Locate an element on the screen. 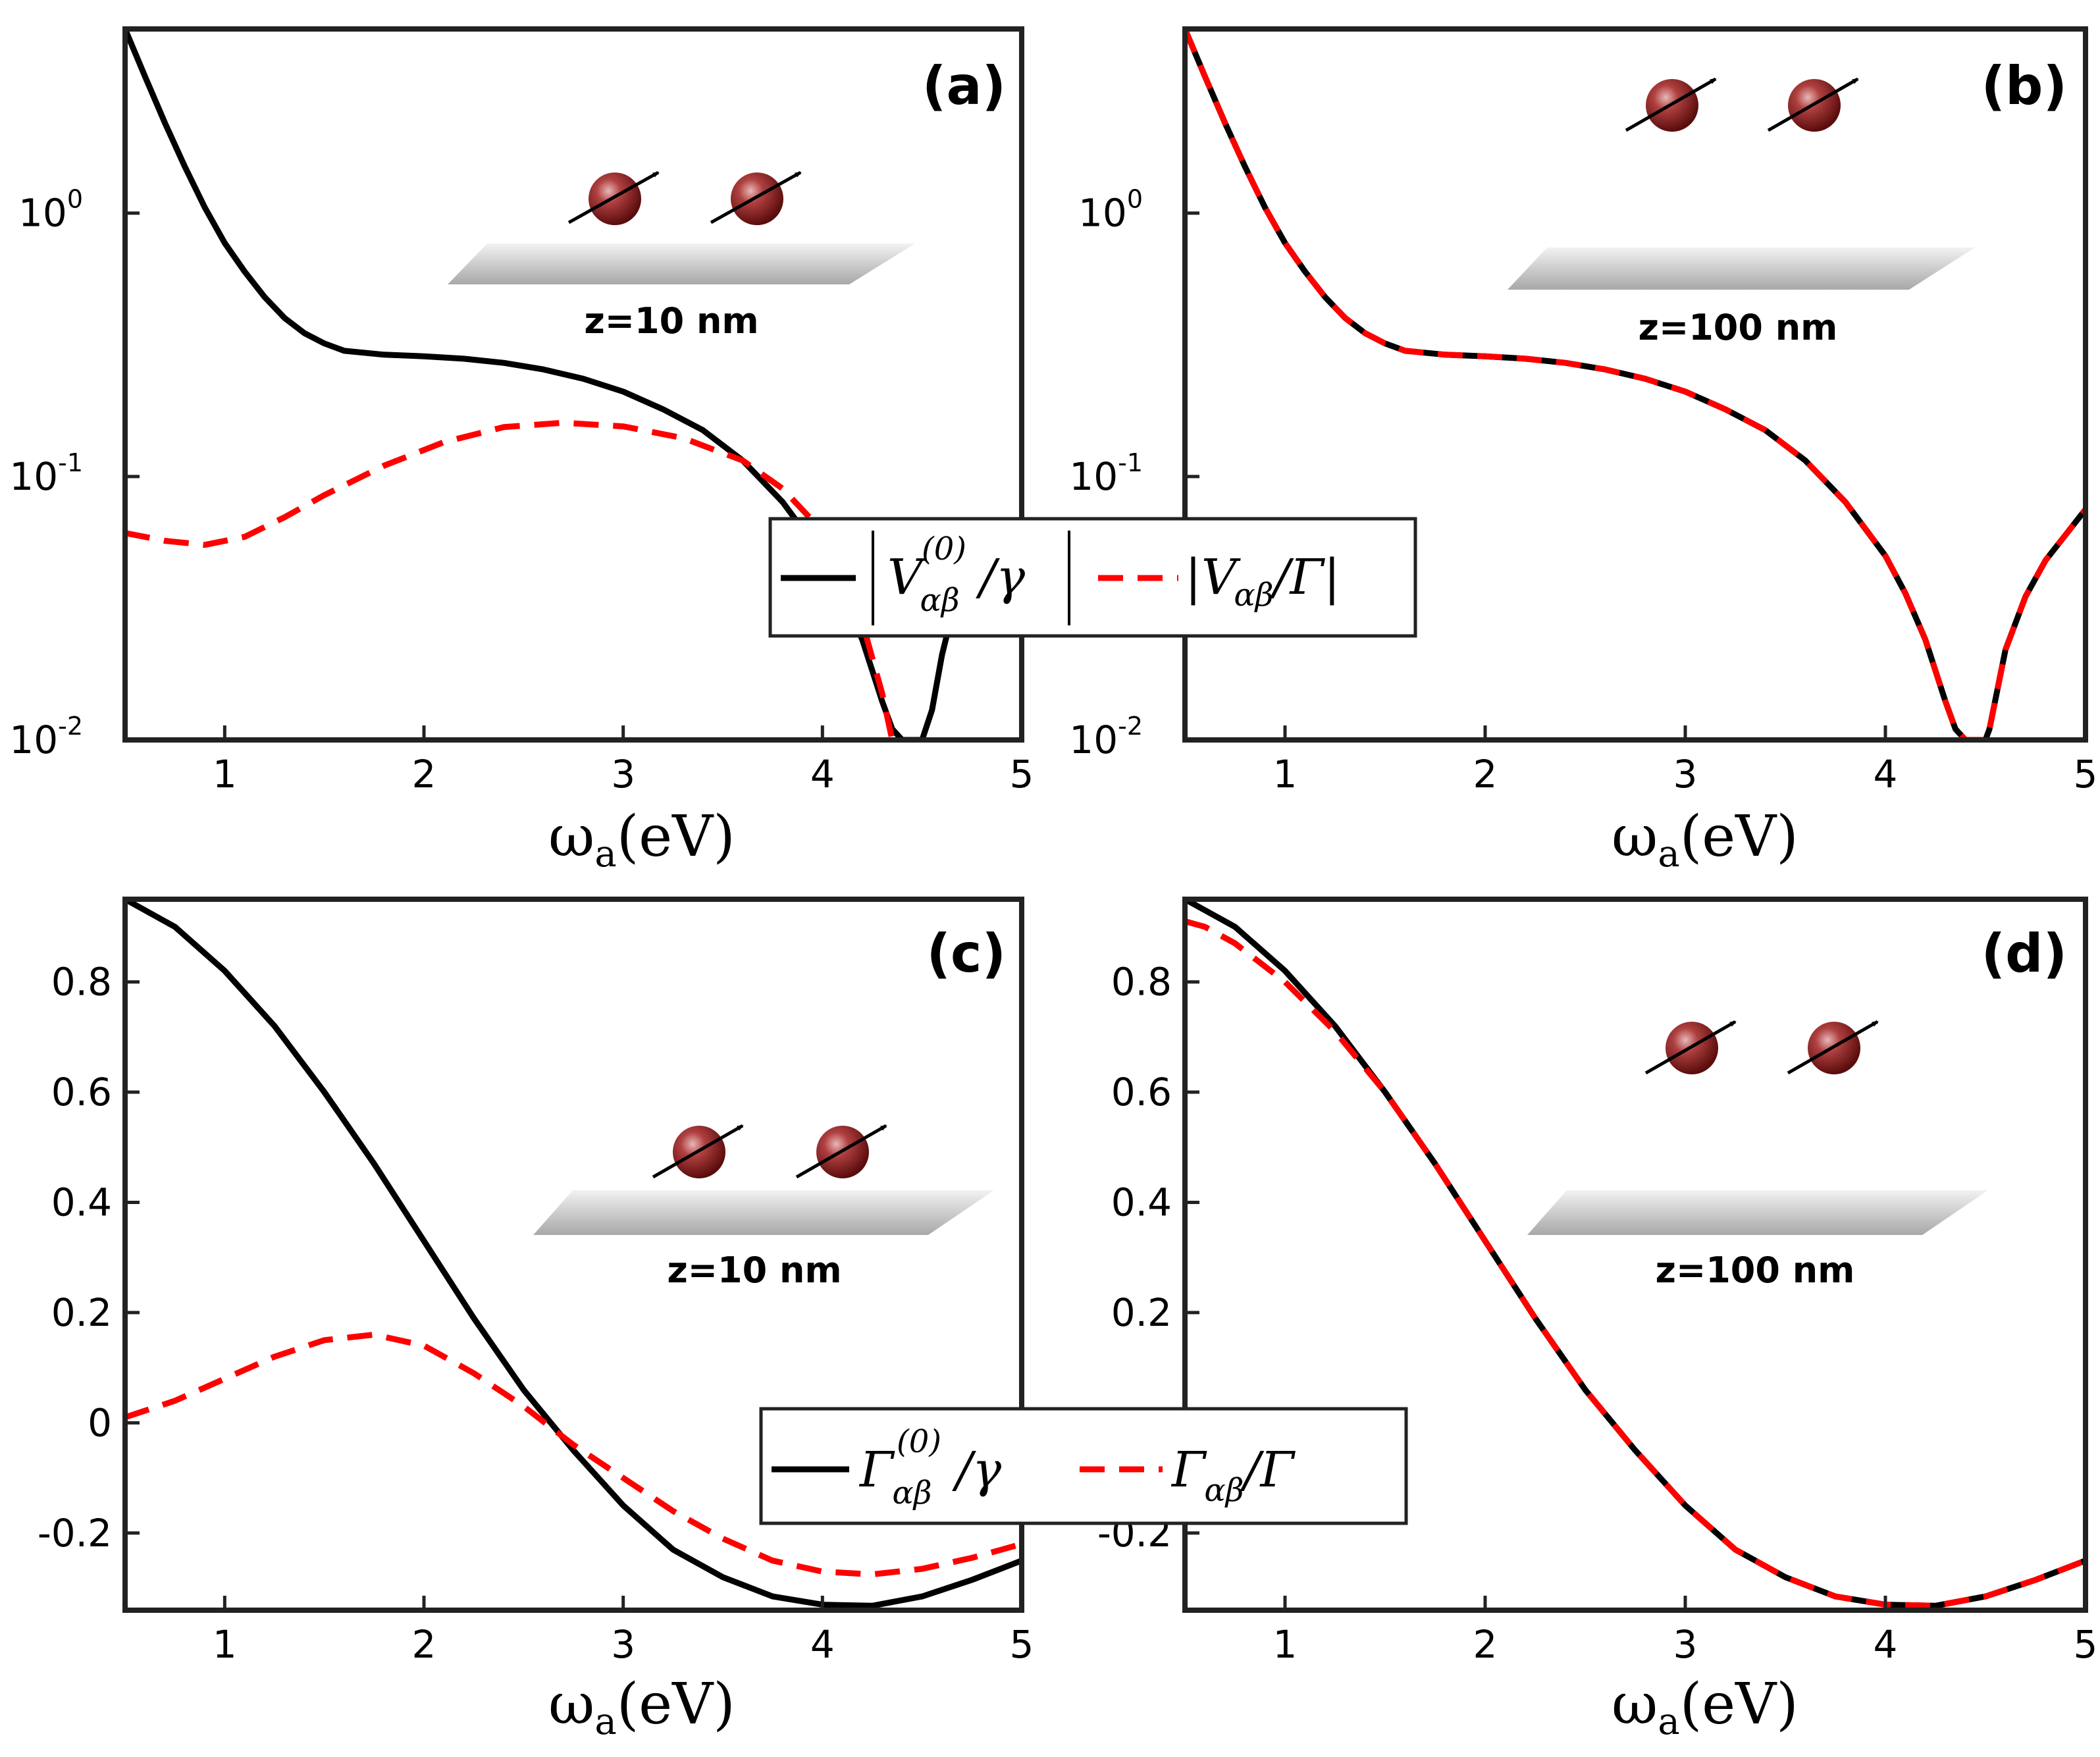  legend-solid-label: Vαβ (0) /γ is located at coordinates (956, 575).